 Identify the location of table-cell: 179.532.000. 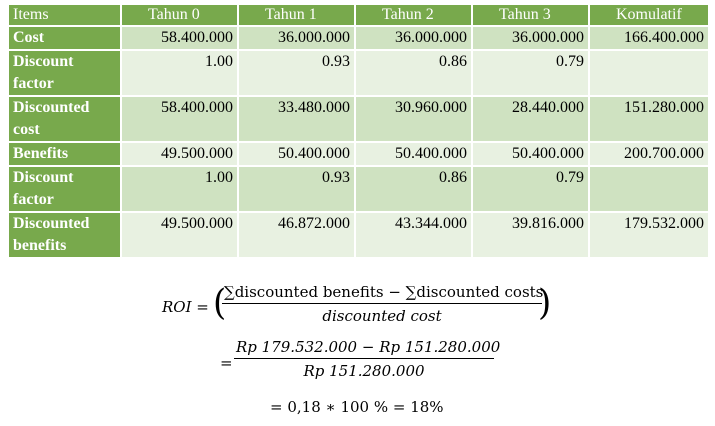
(649, 235).